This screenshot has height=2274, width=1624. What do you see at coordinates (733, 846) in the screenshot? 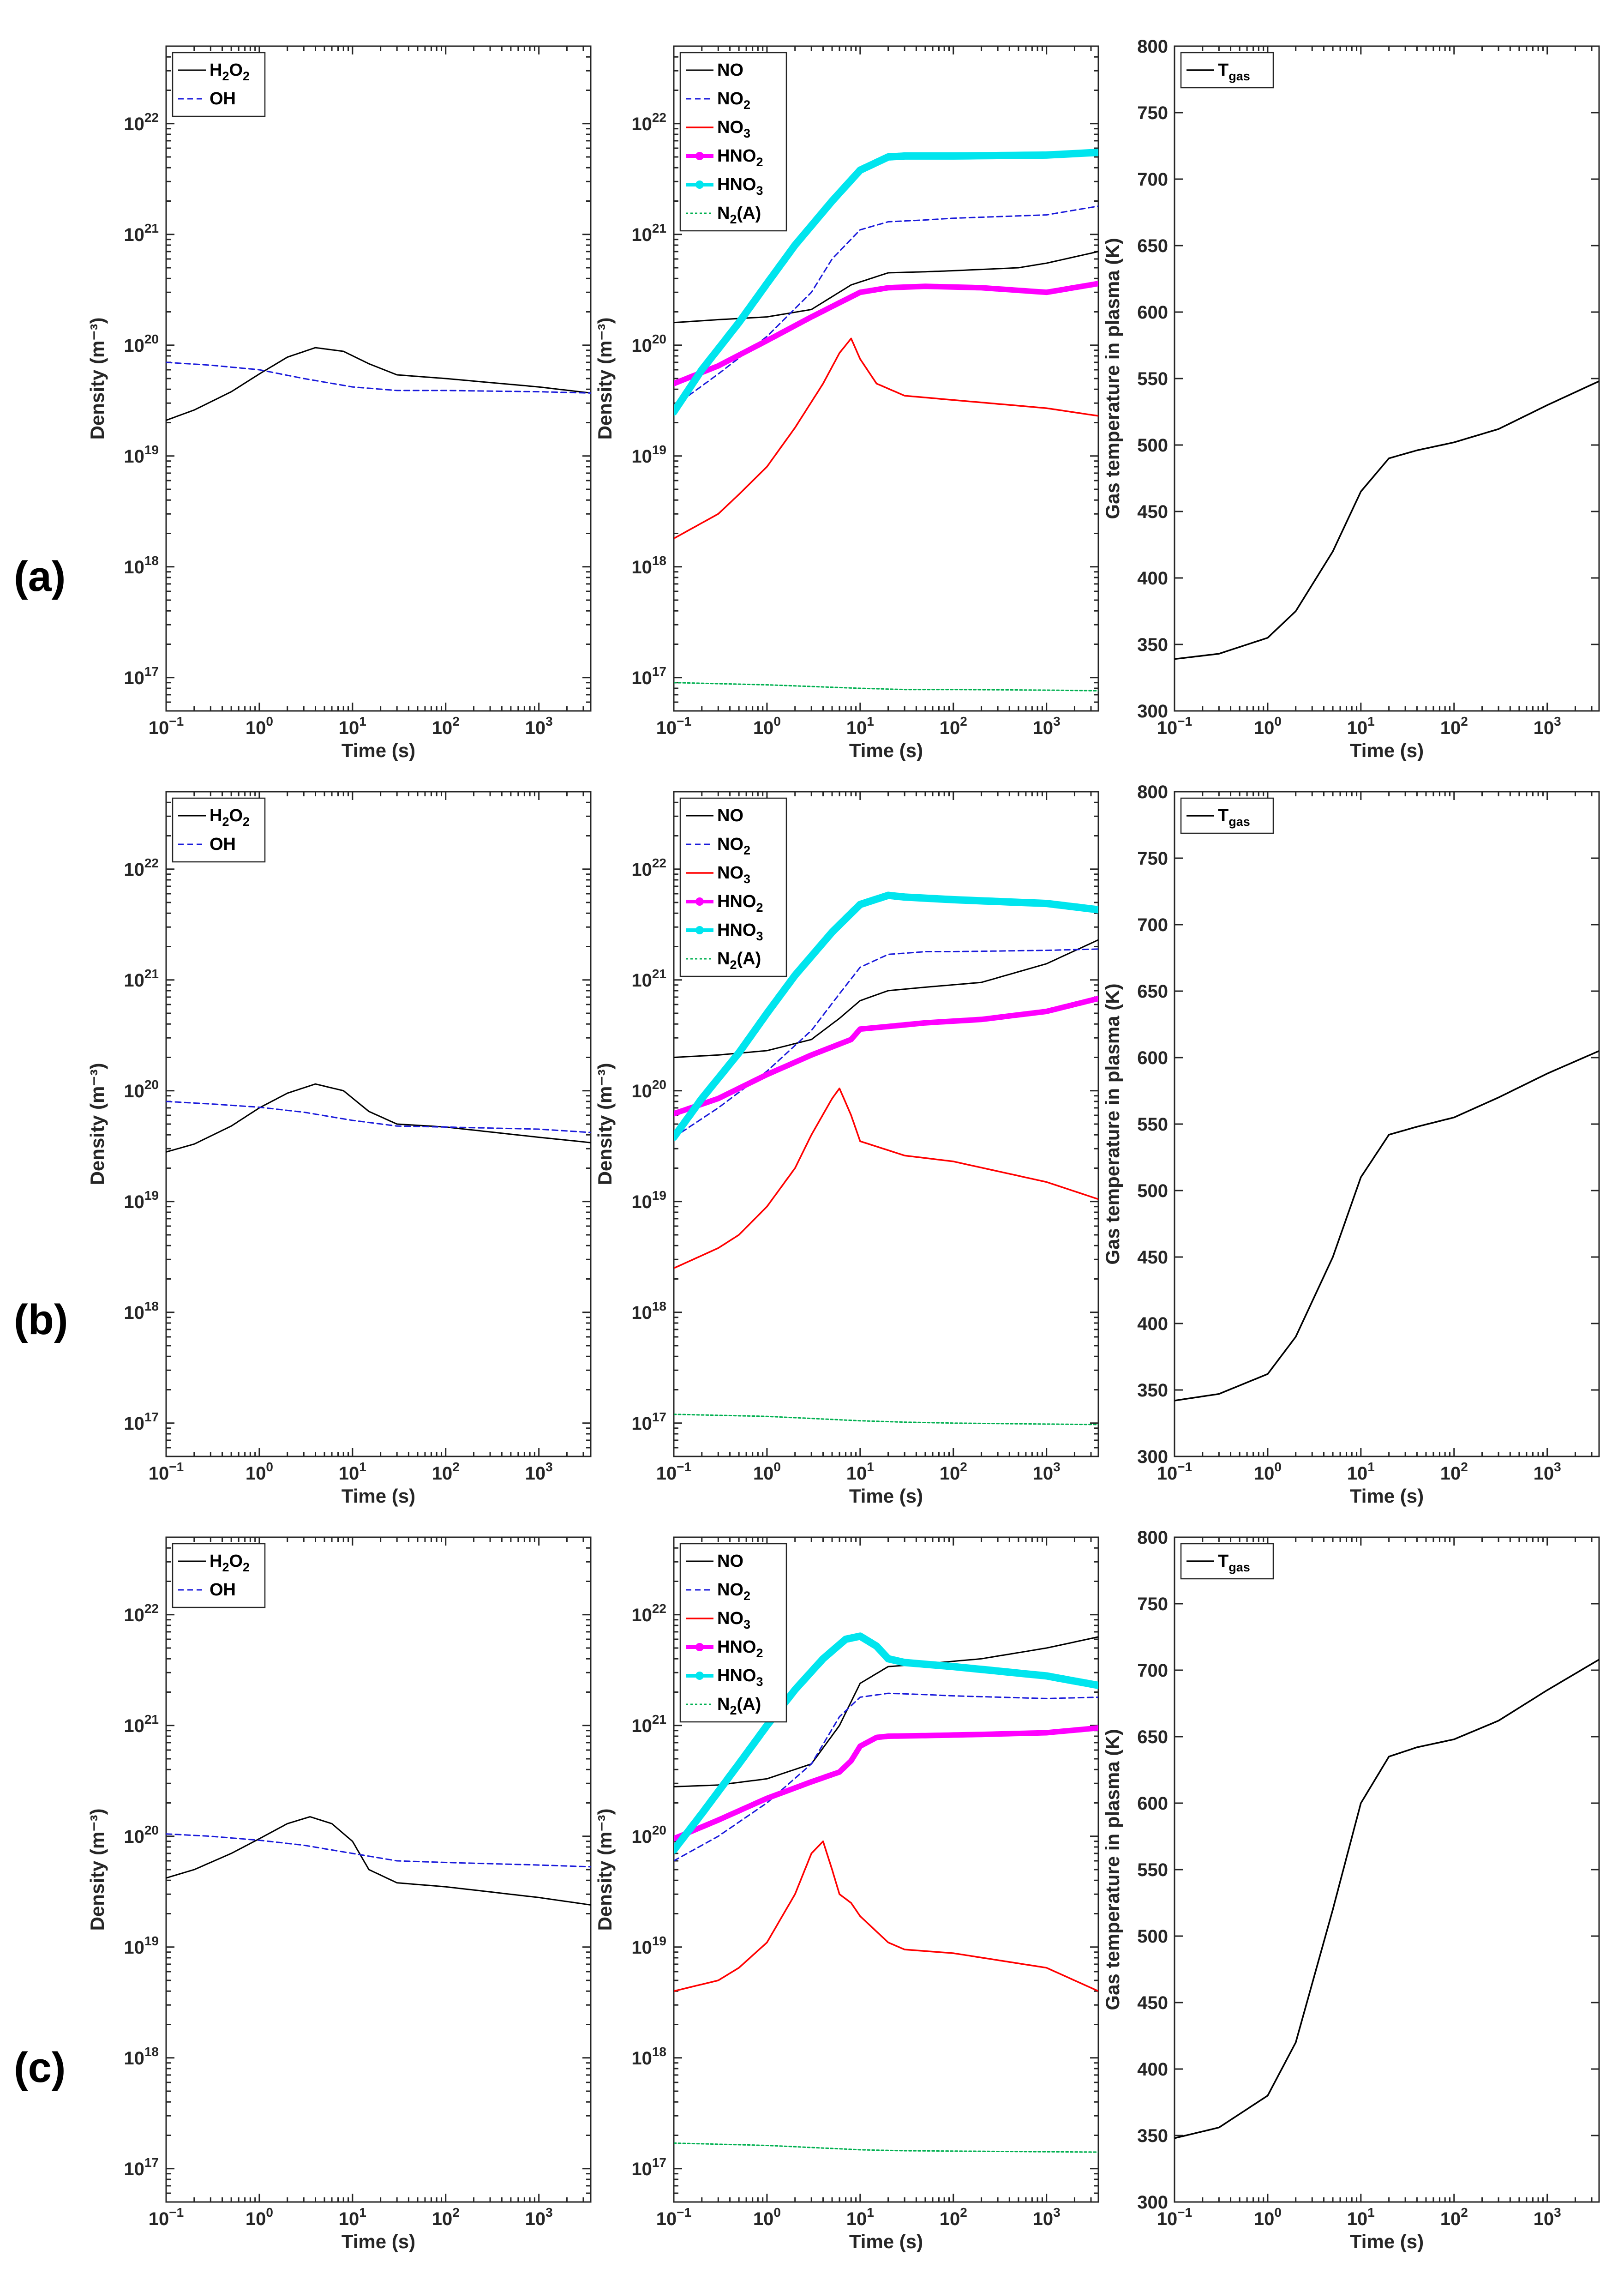
I see `legend-label-NO2: NO2` at bounding box center [733, 846].